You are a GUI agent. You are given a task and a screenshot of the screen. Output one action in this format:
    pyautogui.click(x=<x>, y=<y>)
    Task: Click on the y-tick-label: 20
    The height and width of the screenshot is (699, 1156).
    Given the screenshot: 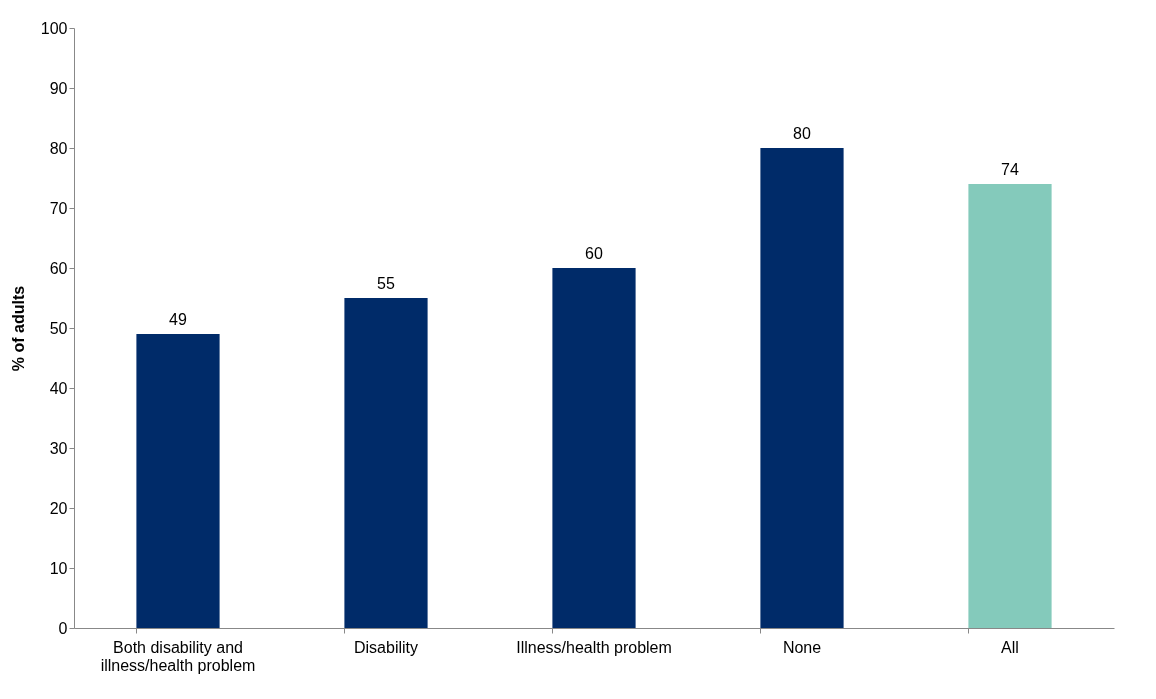 What is the action you would take?
    pyautogui.click(x=58, y=508)
    